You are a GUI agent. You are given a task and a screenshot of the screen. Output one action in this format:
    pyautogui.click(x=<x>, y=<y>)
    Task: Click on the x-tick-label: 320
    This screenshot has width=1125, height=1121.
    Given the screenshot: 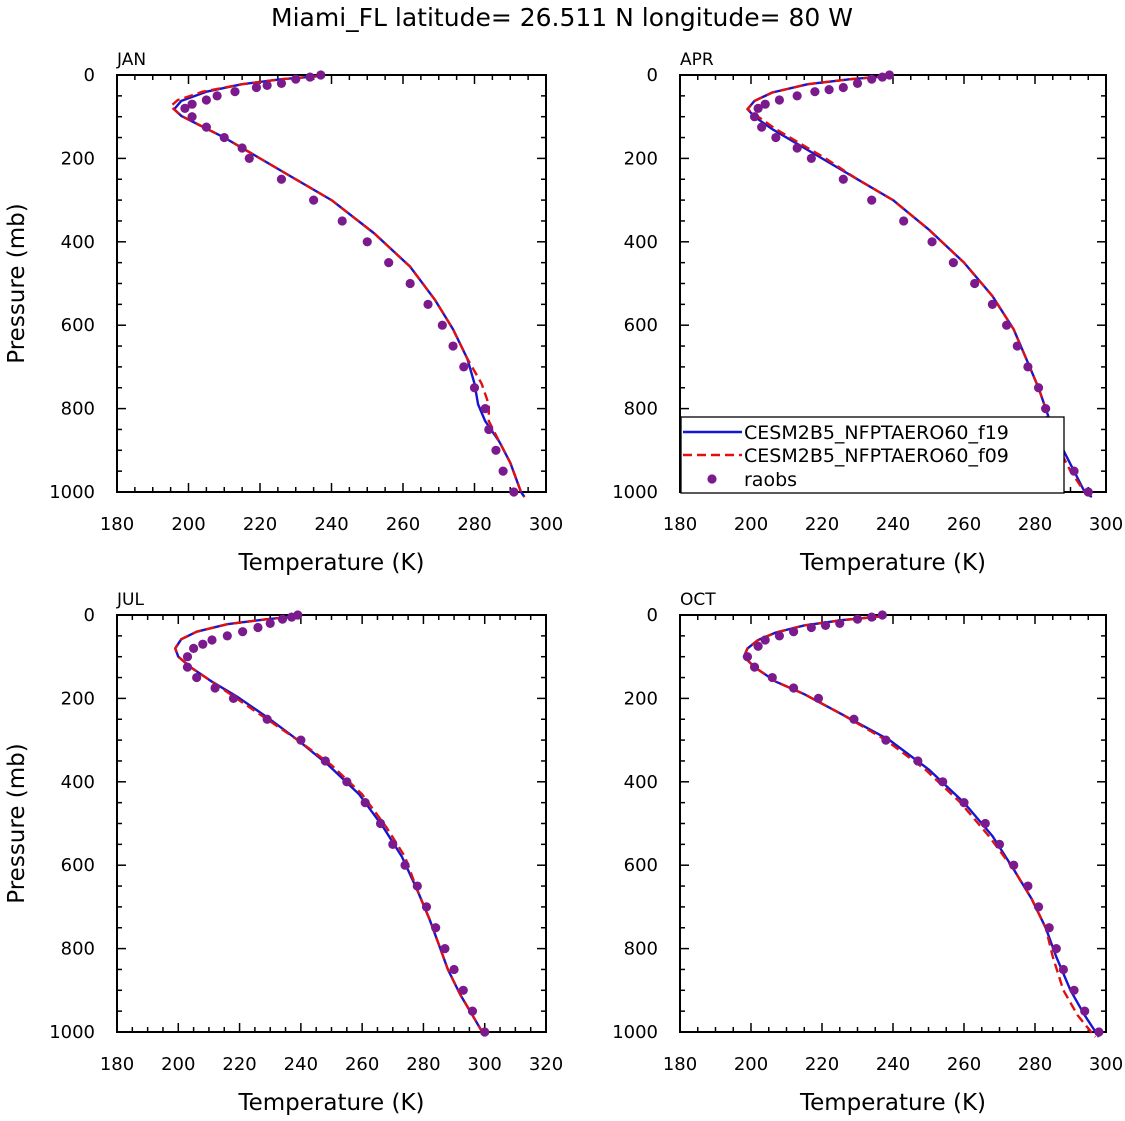 What is the action you would take?
    pyautogui.click(x=546, y=1064)
    